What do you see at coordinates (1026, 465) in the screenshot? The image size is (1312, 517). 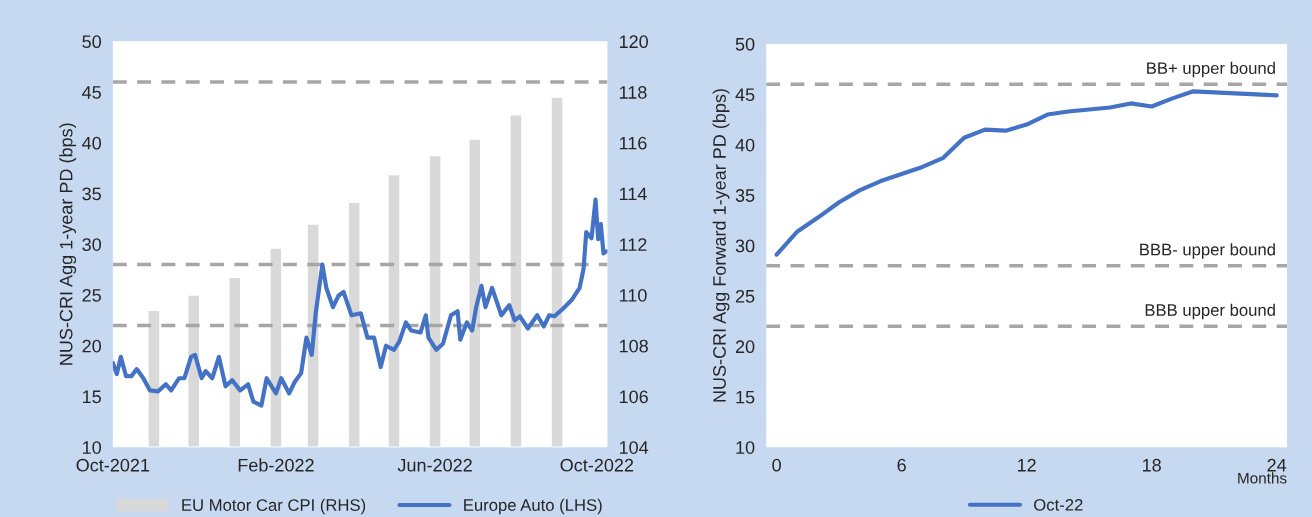 I see `x-tick-label: 12` at bounding box center [1026, 465].